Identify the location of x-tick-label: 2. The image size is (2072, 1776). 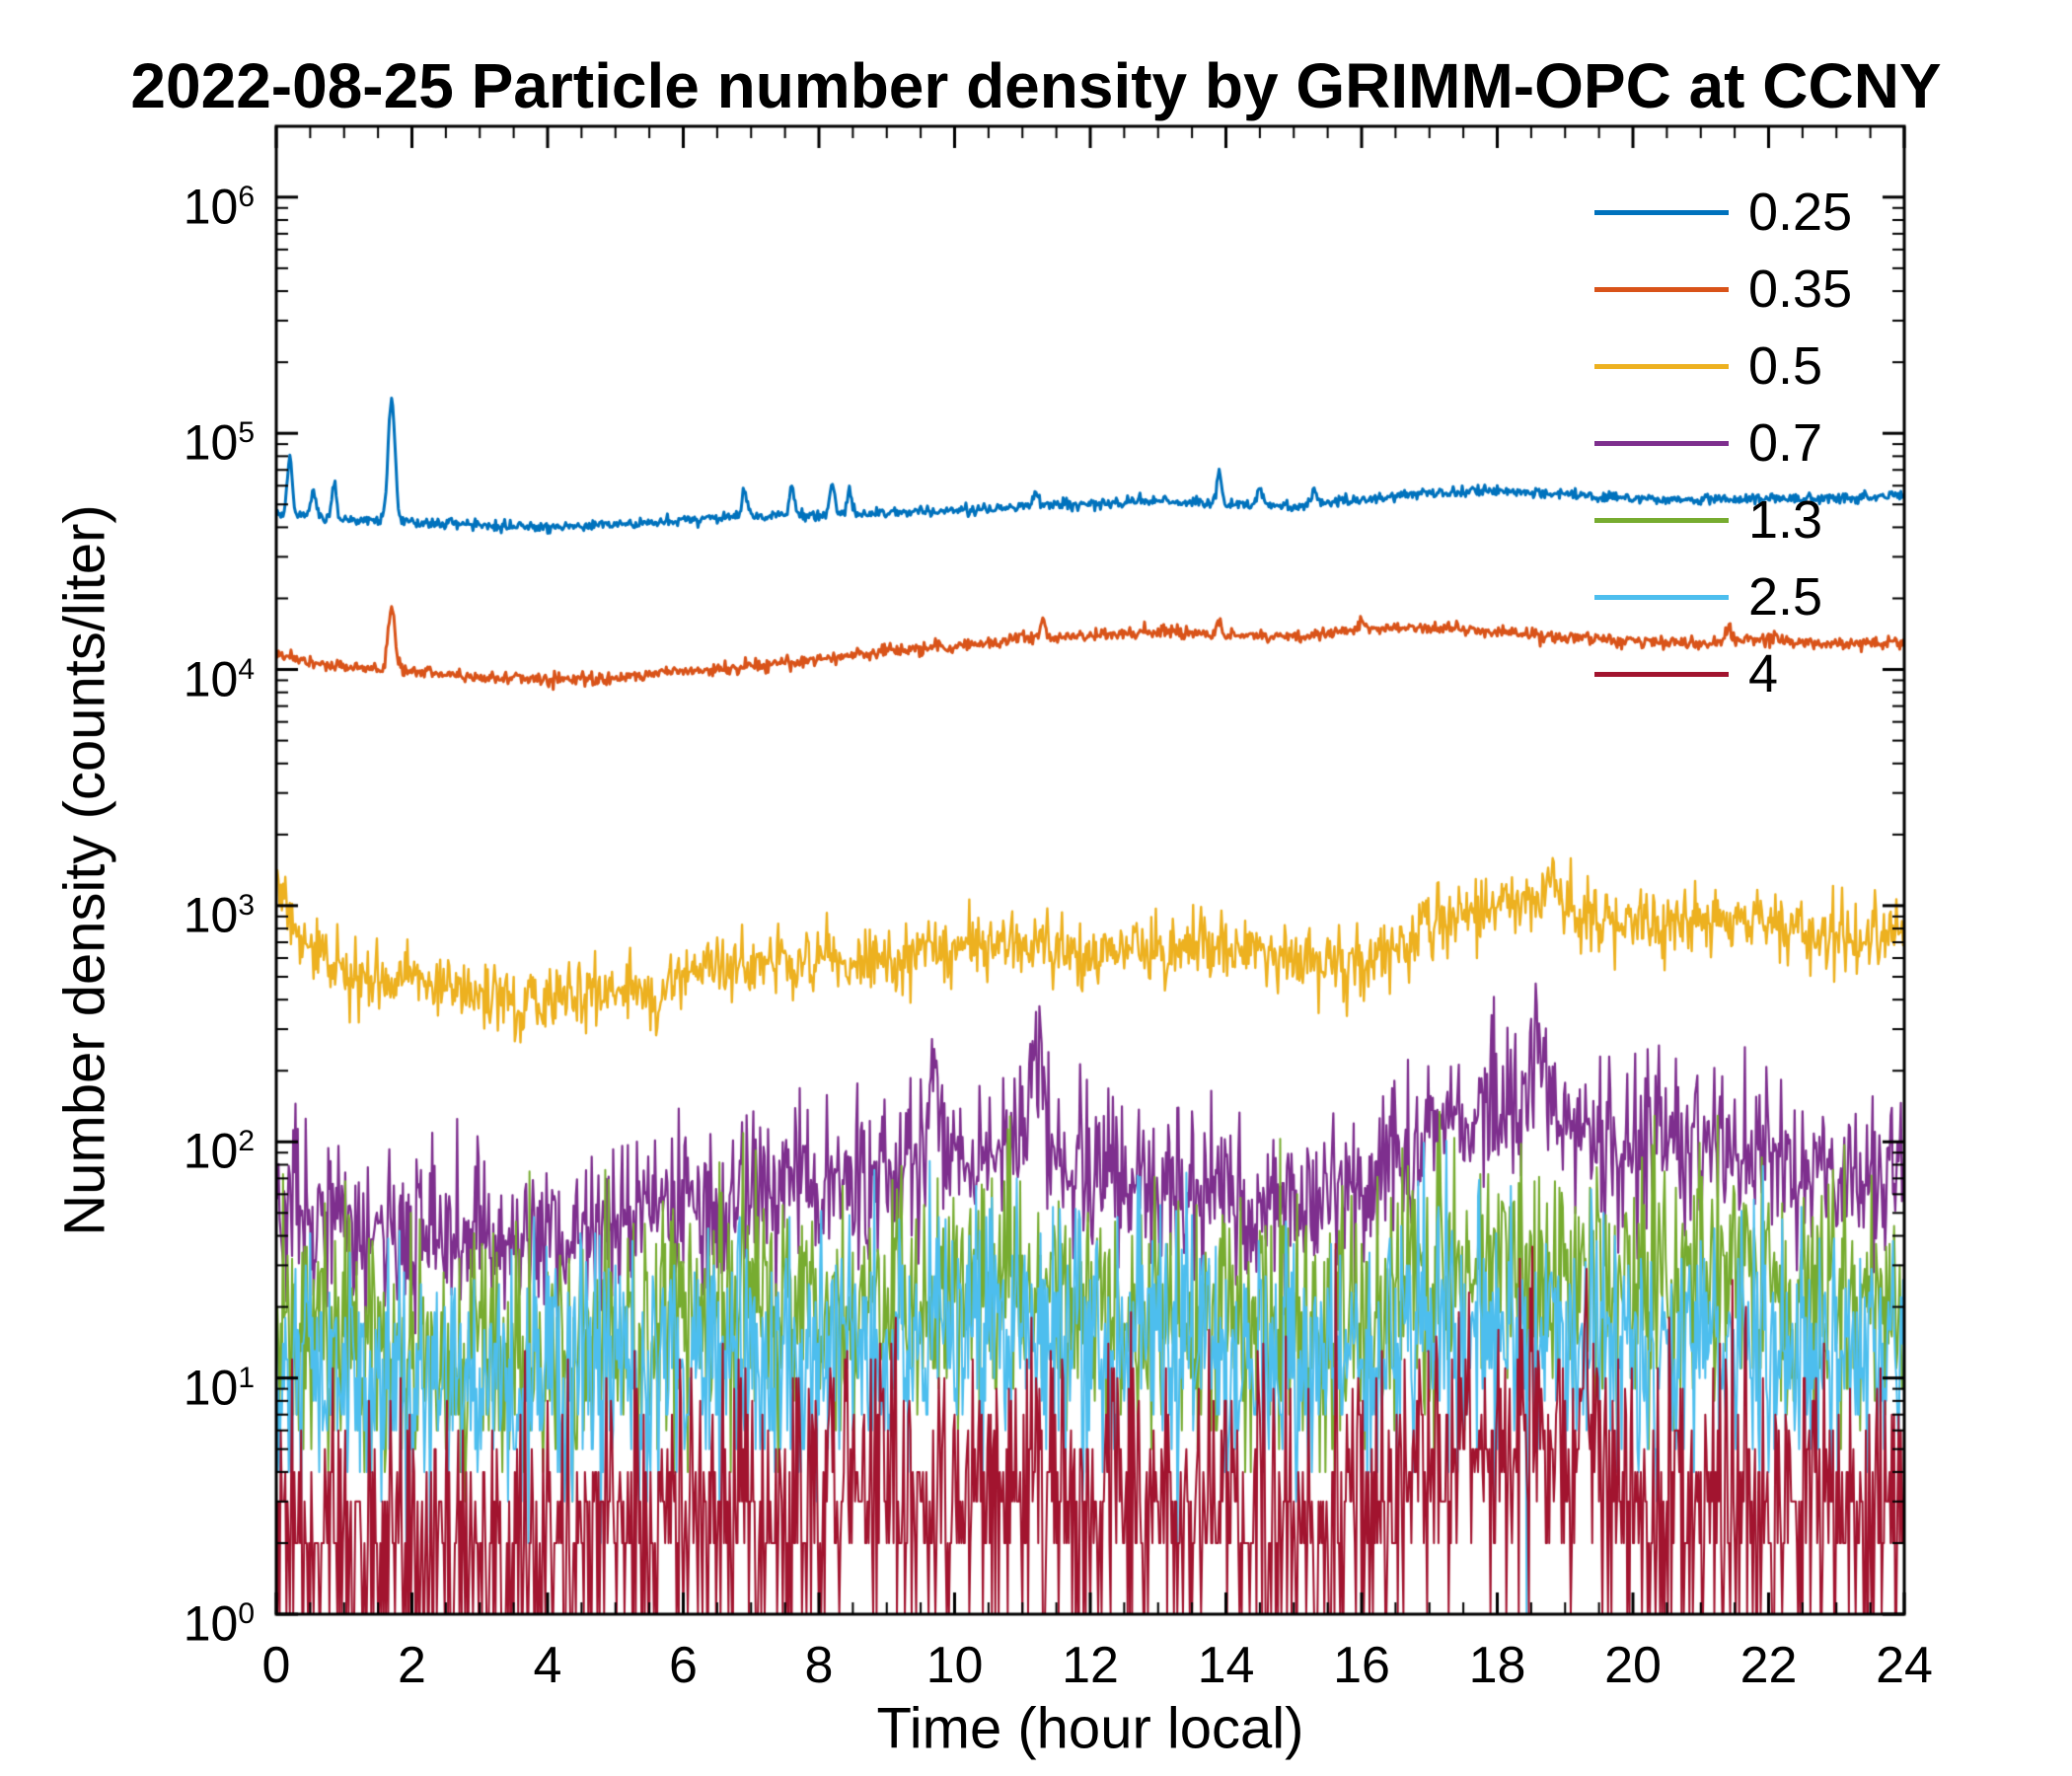
(412, 1666).